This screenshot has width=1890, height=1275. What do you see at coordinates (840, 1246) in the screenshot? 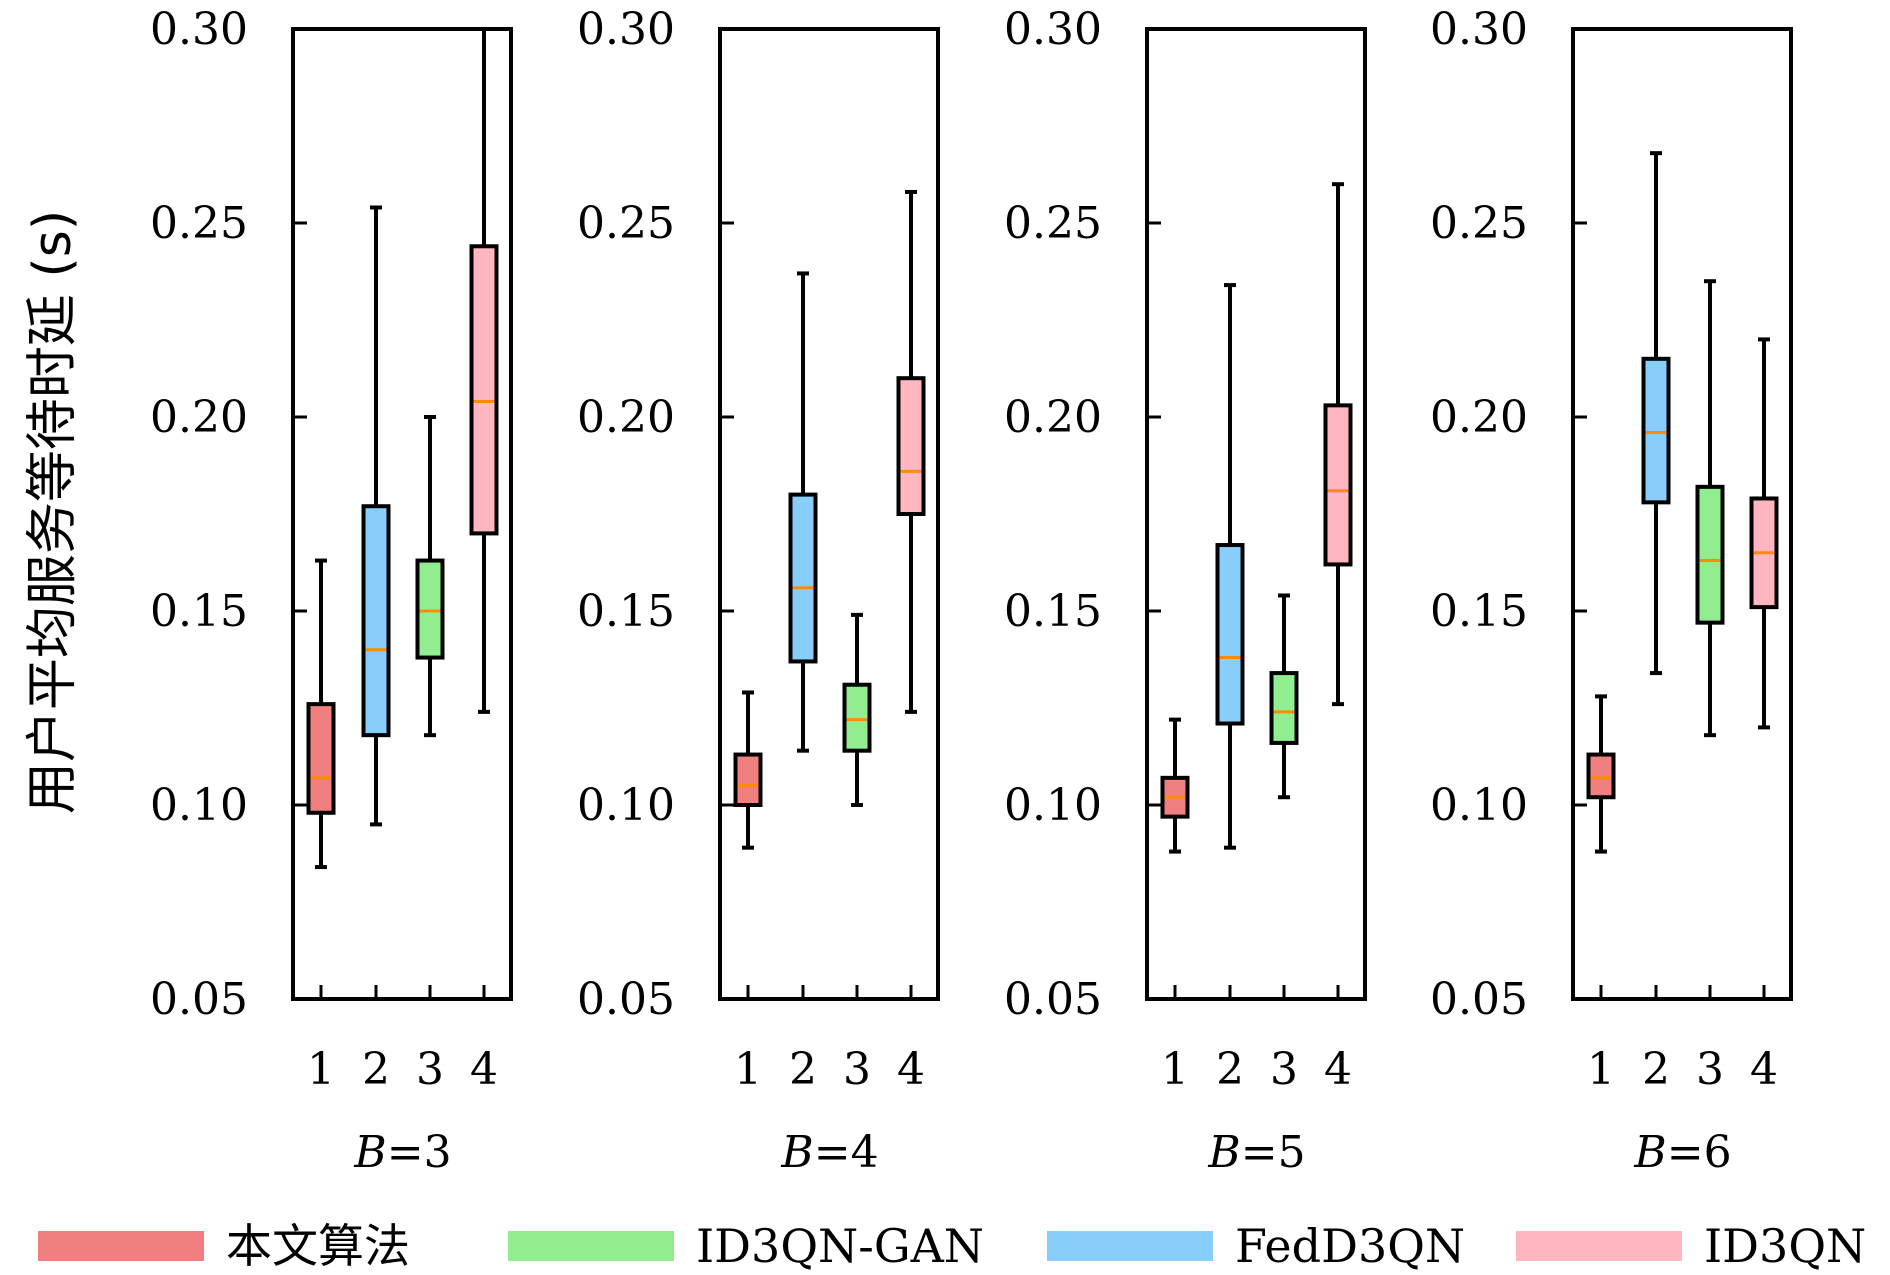
I see `legend-label: ID3QN-GAN` at bounding box center [840, 1246].